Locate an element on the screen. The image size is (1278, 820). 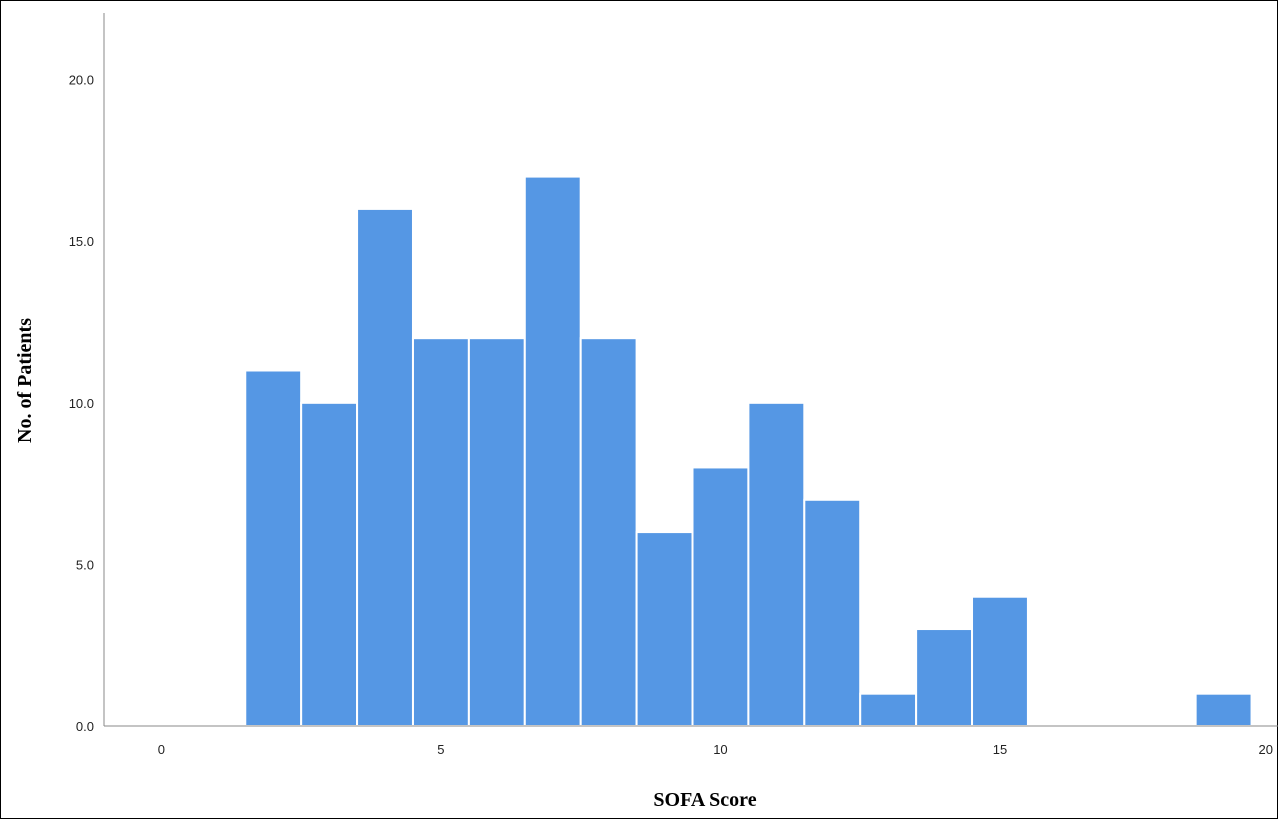
y-tick-label: 0.0 is located at coordinates (85, 726).